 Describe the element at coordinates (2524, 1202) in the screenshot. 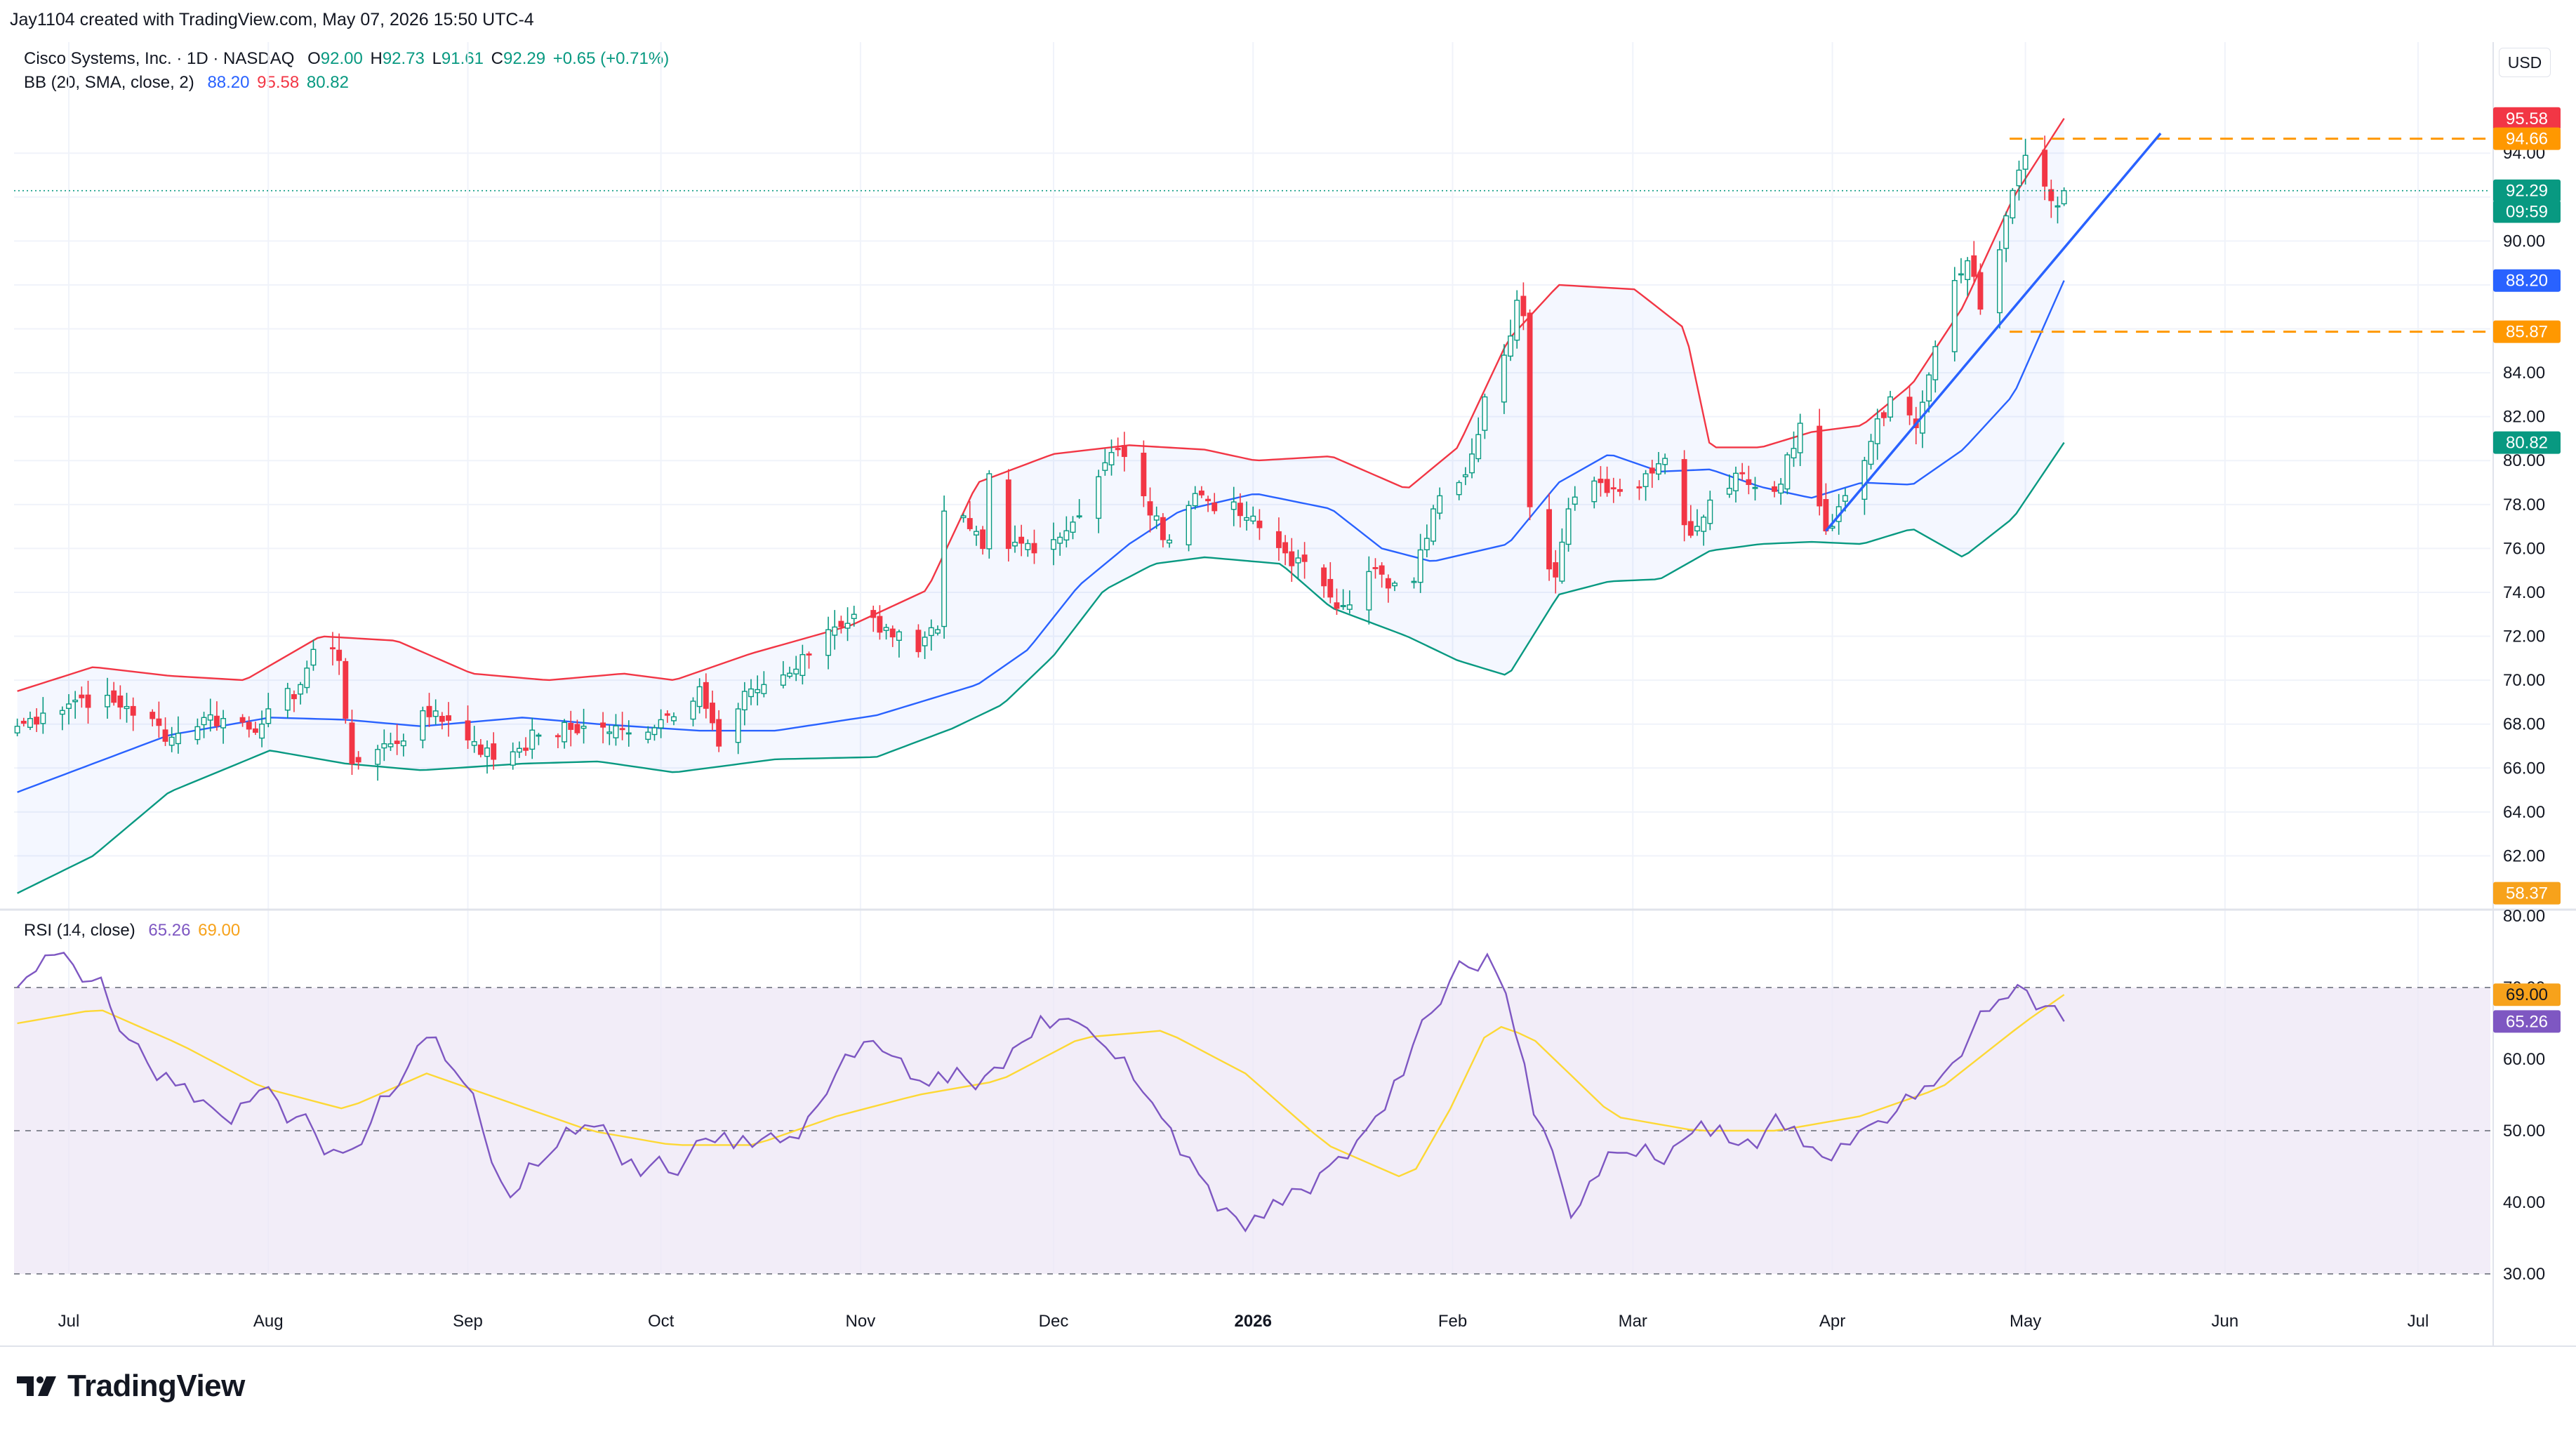

I see `rsi-tick-label: 40.00` at that location.